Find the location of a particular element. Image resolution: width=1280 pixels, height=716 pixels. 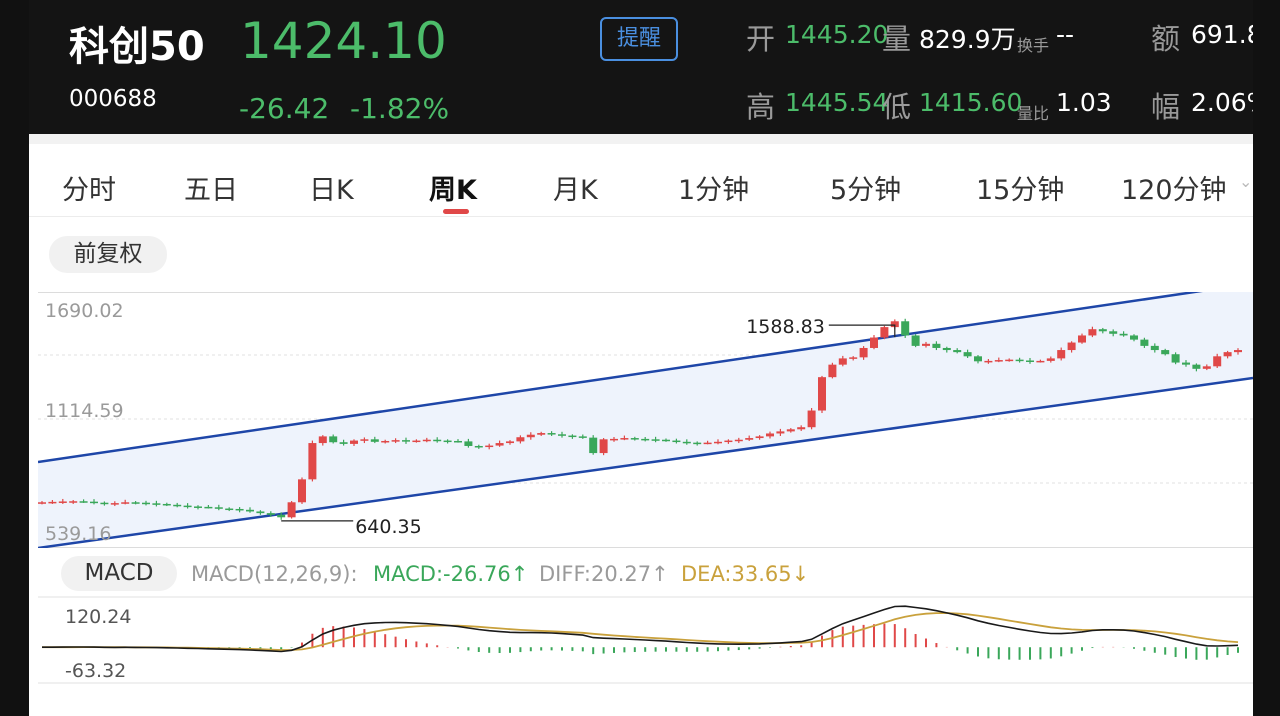

price-change-percent: -1.82% is located at coordinates (400, 108).